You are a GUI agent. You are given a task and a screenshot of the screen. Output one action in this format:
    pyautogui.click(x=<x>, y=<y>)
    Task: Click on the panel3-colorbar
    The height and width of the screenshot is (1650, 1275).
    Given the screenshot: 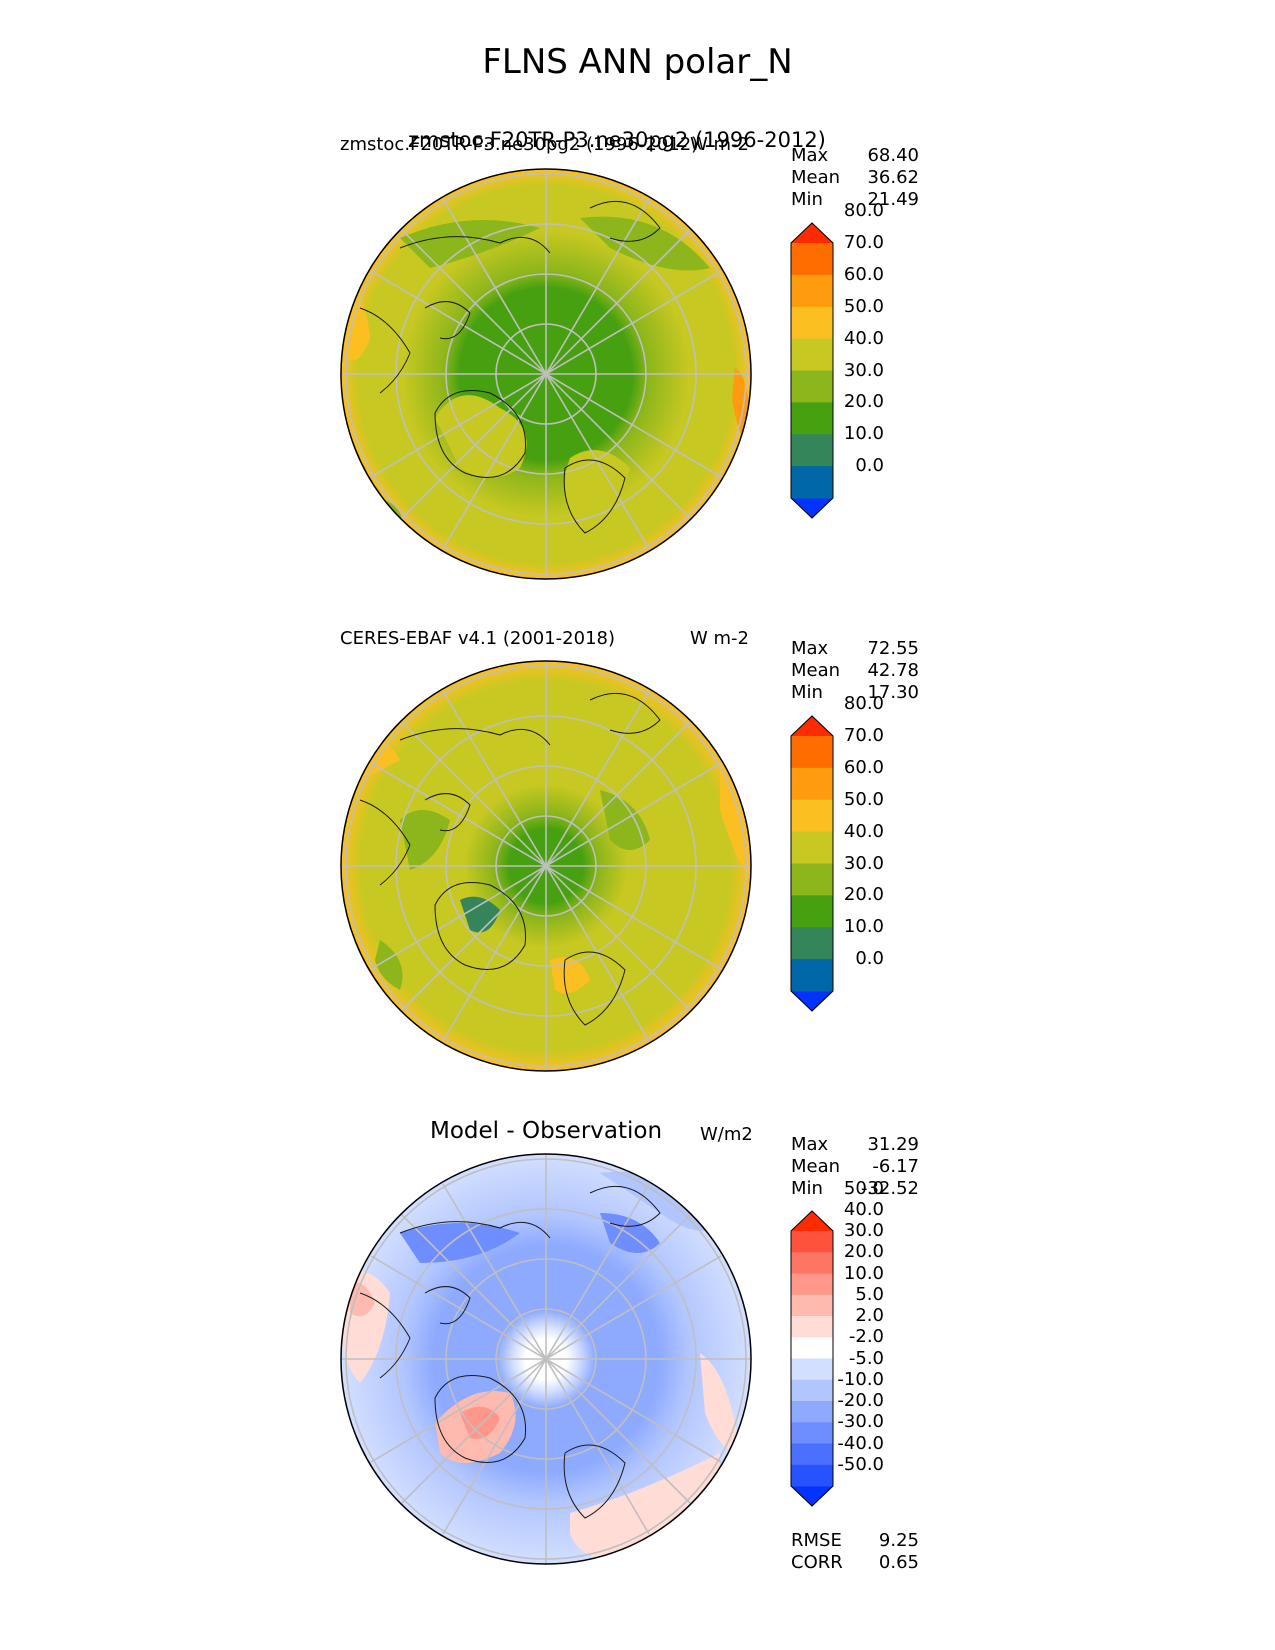 What is the action you would take?
    pyautogui.click(x=812, y=1358)
    